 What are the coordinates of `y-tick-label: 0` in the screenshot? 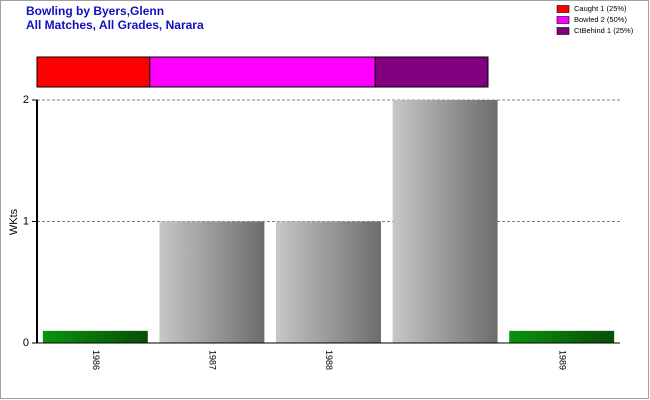 It's located at (26, 343).